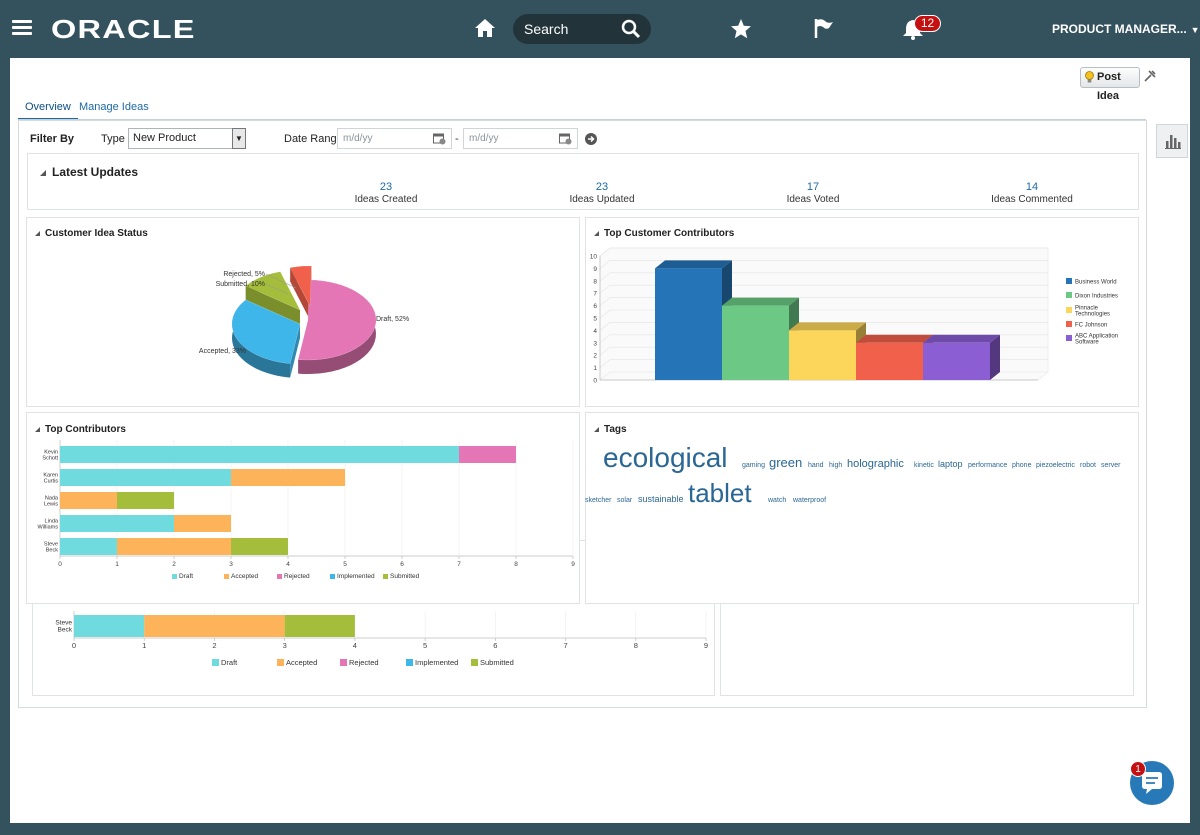 The height and width of the screenshot is (835, 1200). I want to click on tag-tablet: tablet, so click(720, 493).